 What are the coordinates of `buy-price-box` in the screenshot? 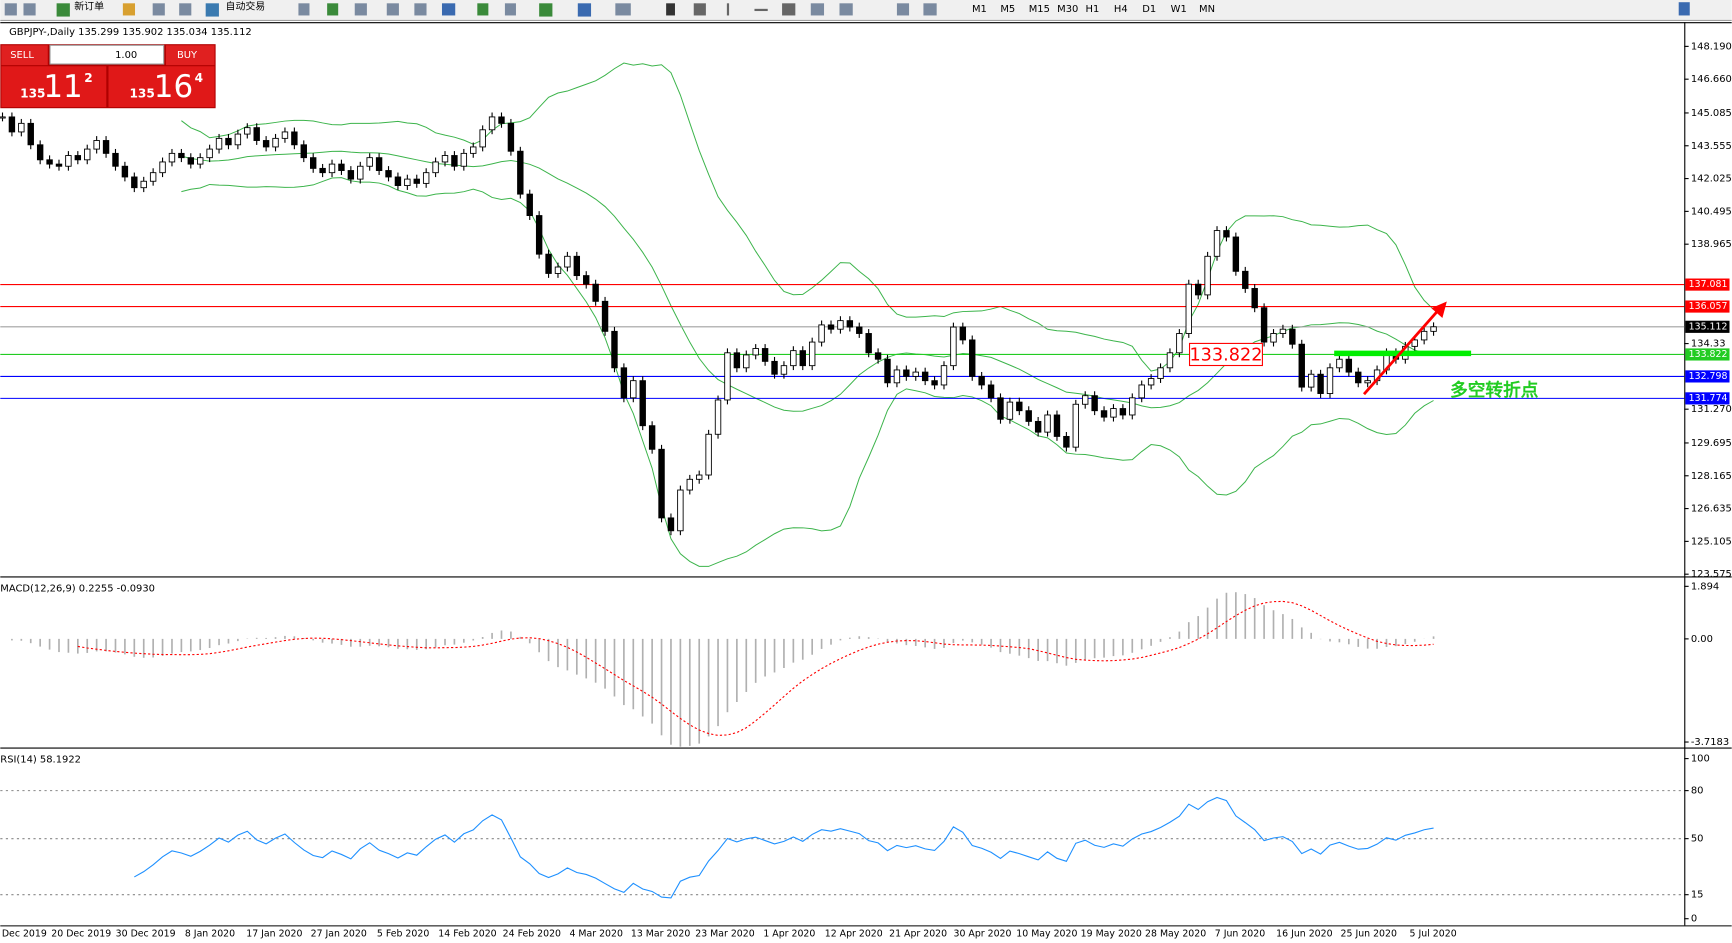 It's located at (161, 87).